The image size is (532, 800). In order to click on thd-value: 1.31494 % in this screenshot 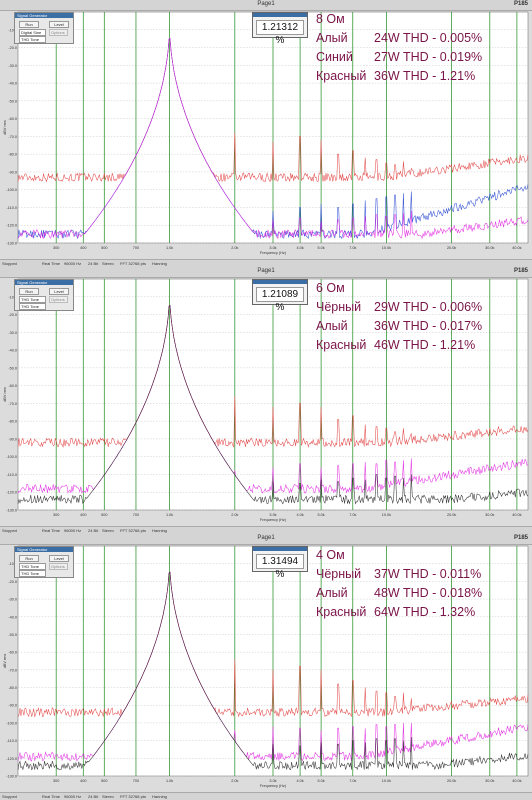, I will do `click(280, 567)`.